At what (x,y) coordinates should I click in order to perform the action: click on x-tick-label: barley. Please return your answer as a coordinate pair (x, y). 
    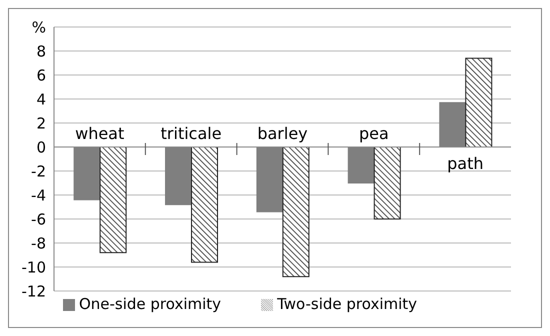
    Looking at the image, I should click on (282, 133).